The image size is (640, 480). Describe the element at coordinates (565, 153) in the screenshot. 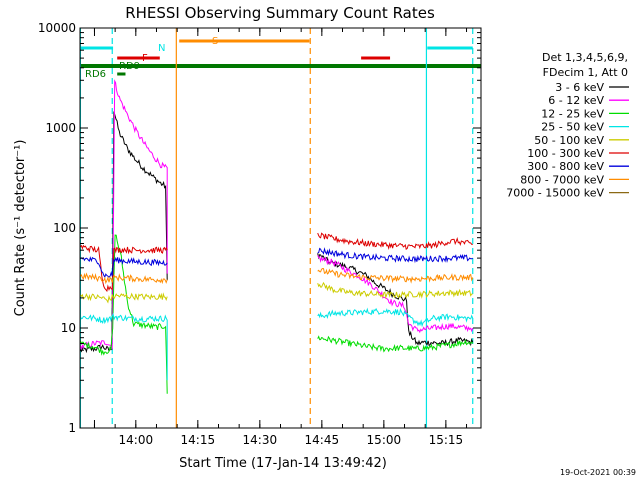

I see `legend-label-5: 100 - 300 keV` at that location.